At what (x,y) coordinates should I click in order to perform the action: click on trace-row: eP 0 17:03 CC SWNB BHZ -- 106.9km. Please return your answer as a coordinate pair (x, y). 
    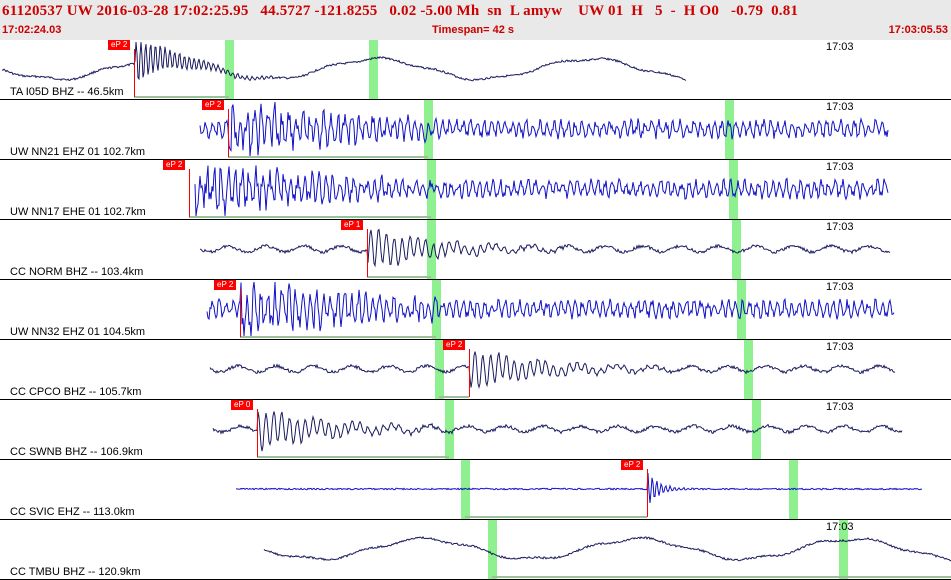
    Looking at the image, I should click on (475, 430).